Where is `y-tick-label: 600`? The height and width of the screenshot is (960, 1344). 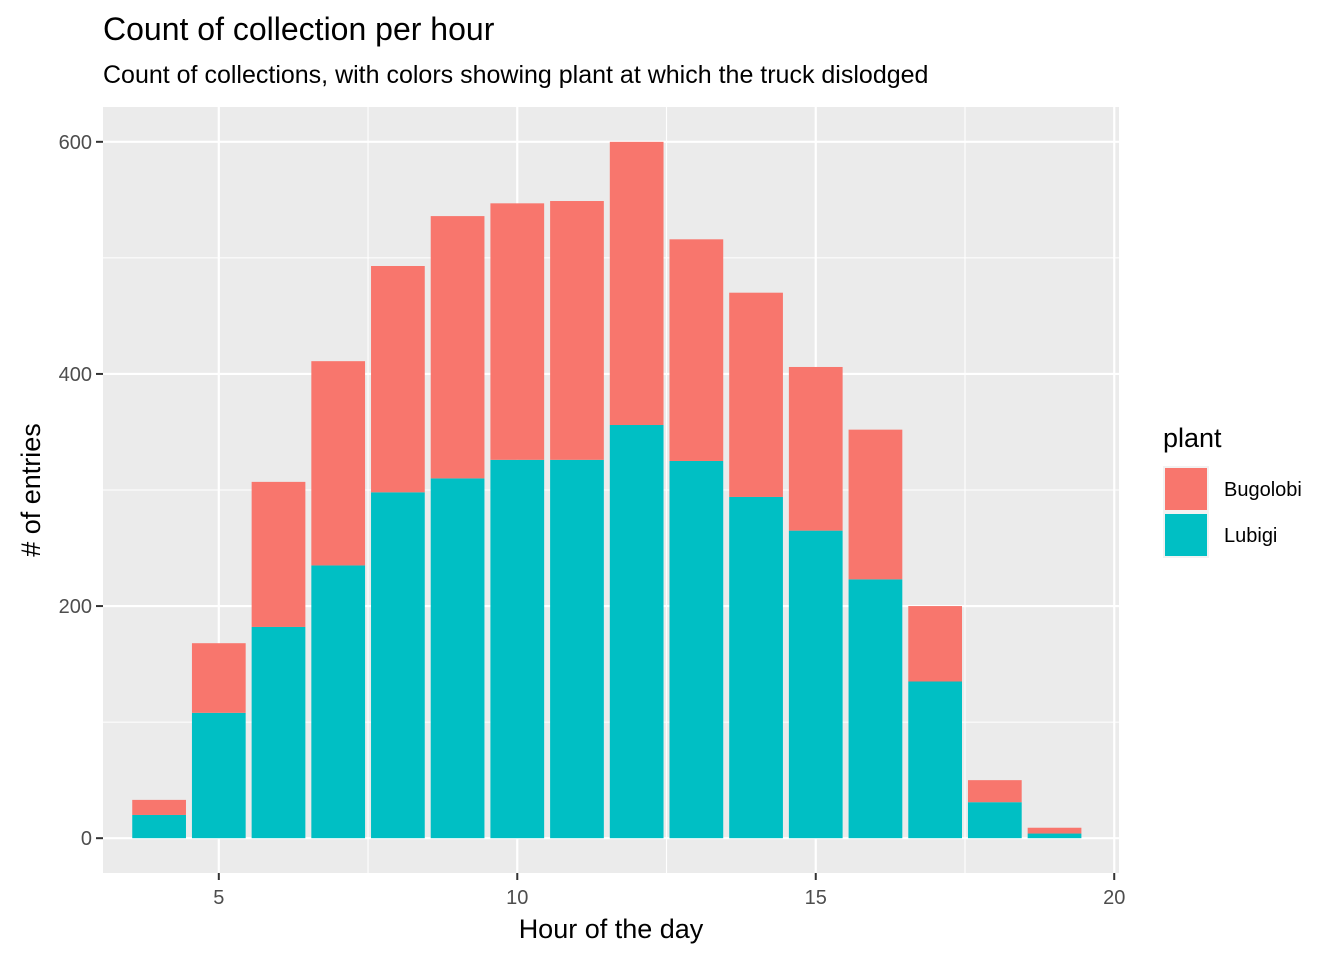
y-tick-label: 600 is located at coordinates (75, 143).